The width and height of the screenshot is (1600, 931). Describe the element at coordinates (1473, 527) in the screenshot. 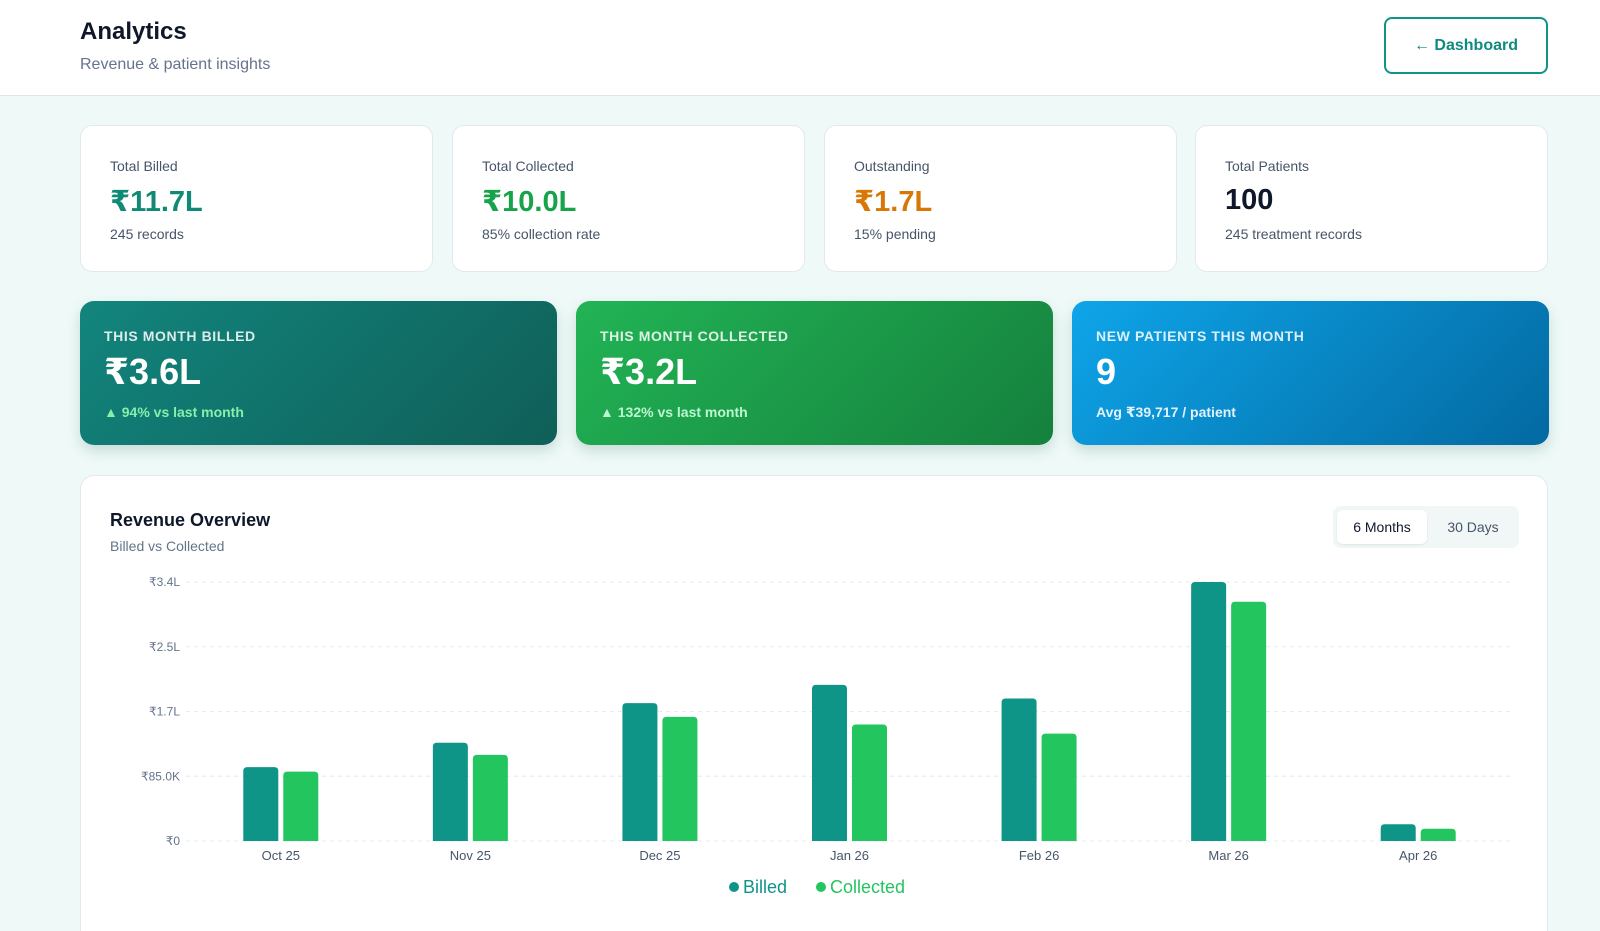

I see `toggle-30-days: 30 Days` at that location.